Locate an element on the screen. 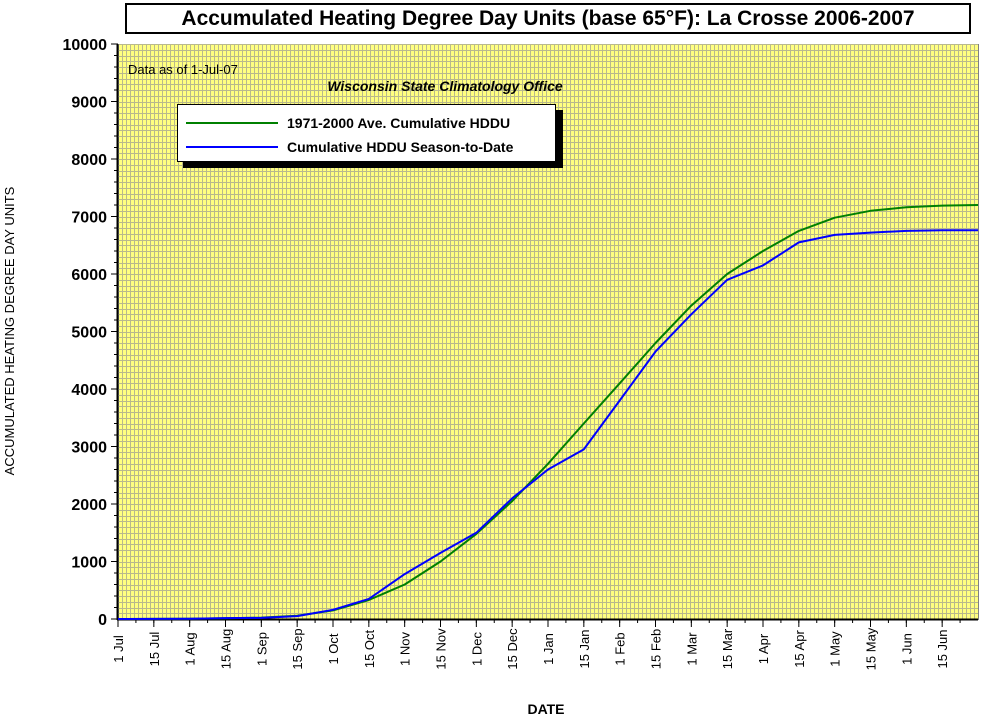  x-tick-label: 1 Feb is located at coordinates (620, 648).